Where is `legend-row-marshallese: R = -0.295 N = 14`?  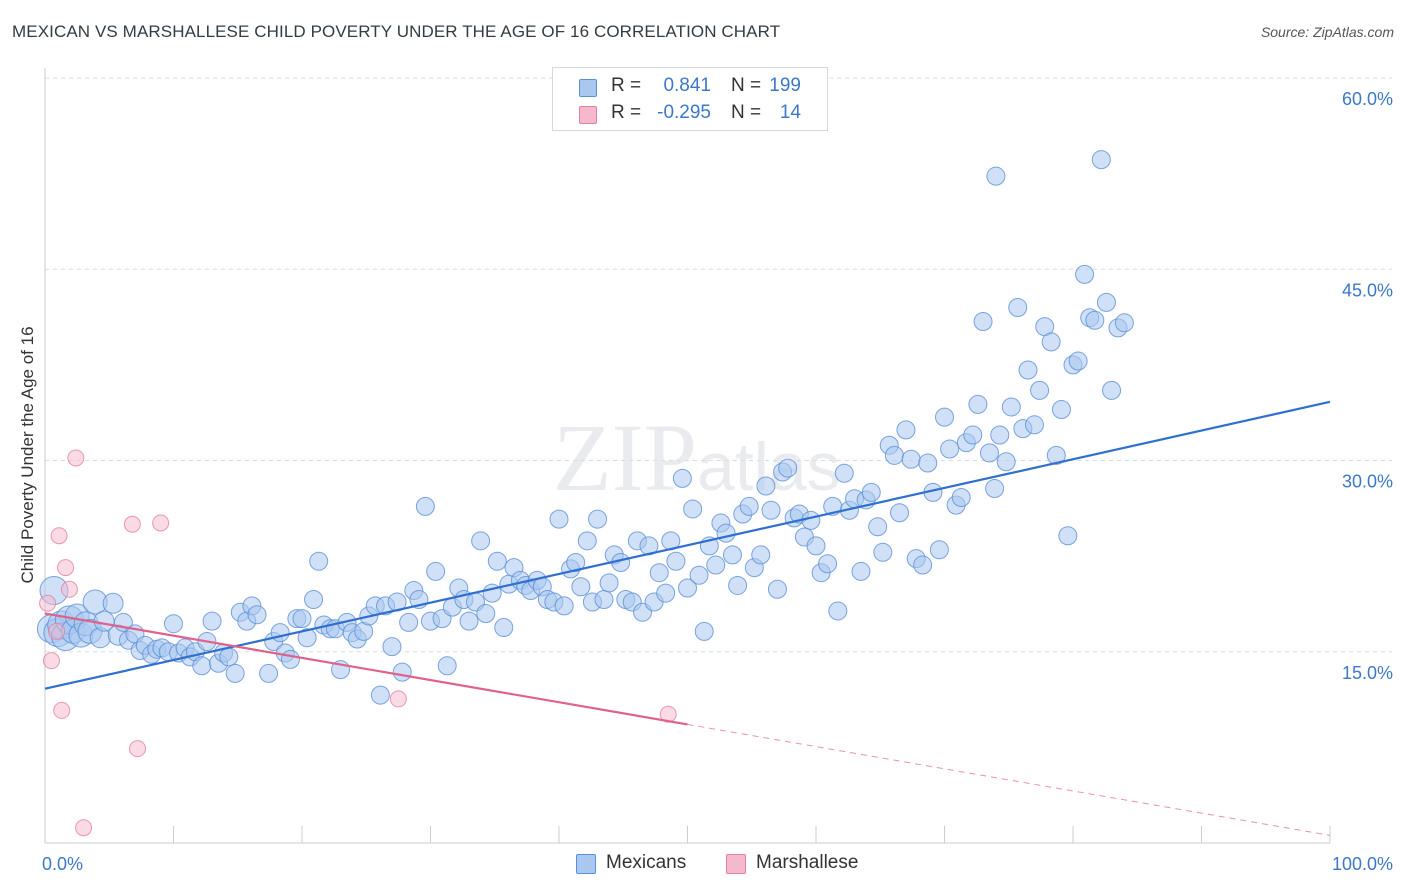 legend-row-marshallese: R = -0.295 N = 14 is located at coordinates (690, 114).